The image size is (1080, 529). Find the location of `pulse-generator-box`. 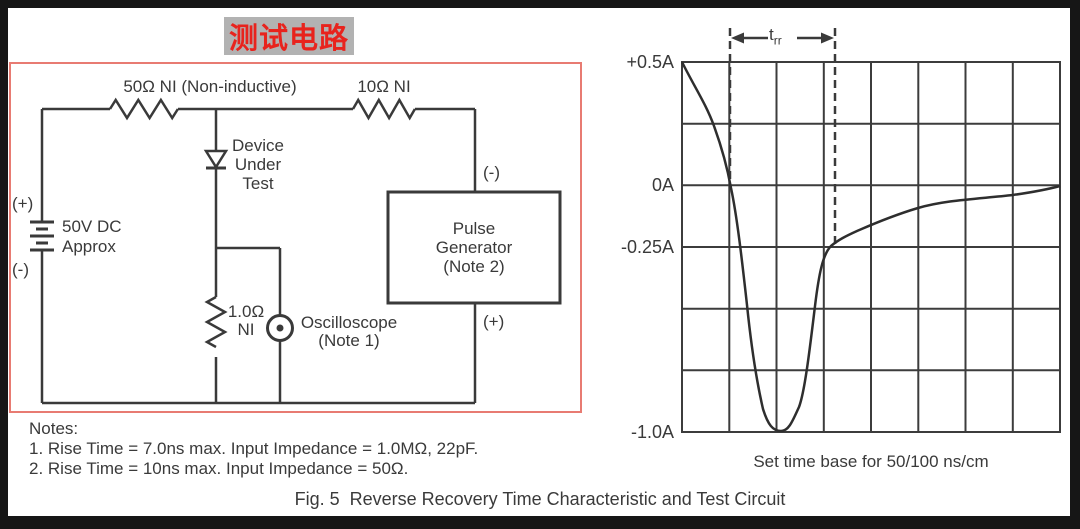

pulse-generator-box is located at coordinates (474, 247).